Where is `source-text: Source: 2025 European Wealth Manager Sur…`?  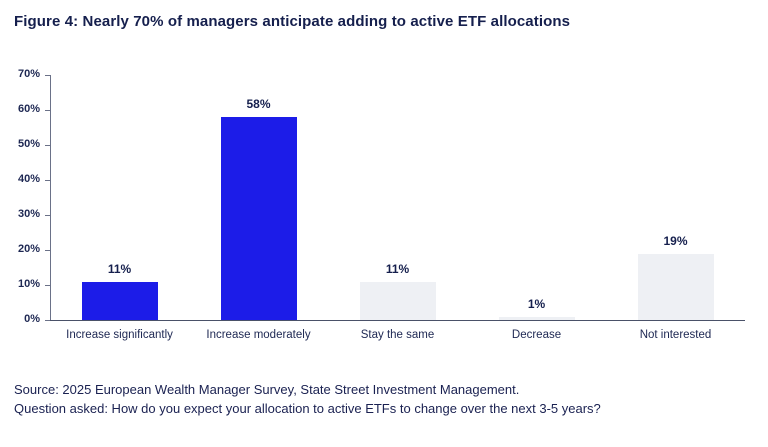
source-text: Source: 2025 European Wealth Manager Sur… is located at coordinates (267, 389).